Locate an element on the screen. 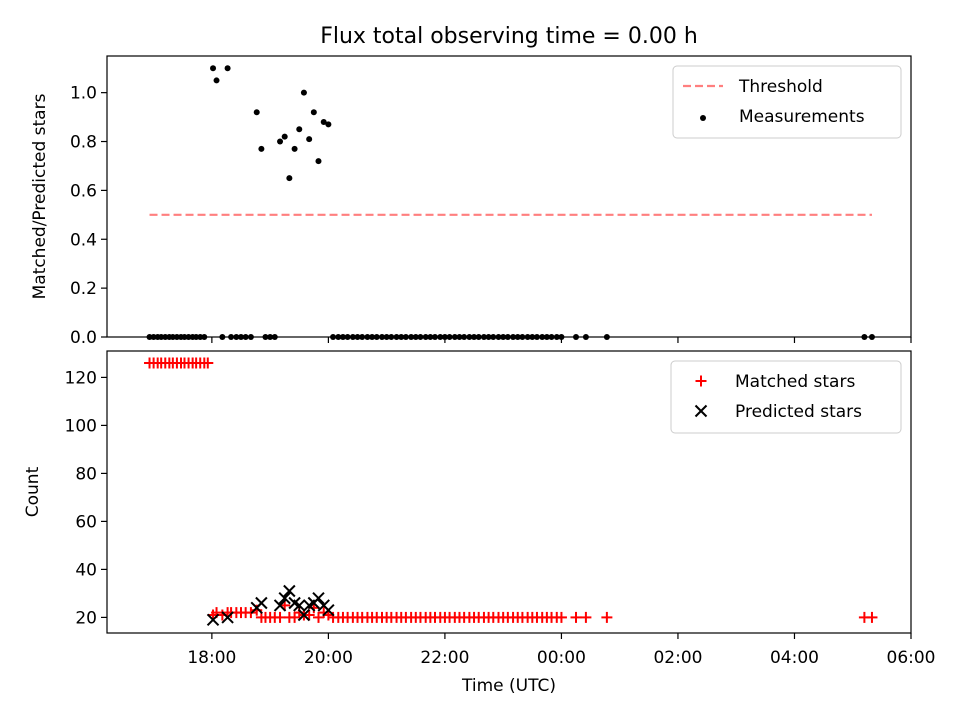 This screenshot has height=720, width=960. y-tick-label: 0.4 is located at coordinates (83, 240).